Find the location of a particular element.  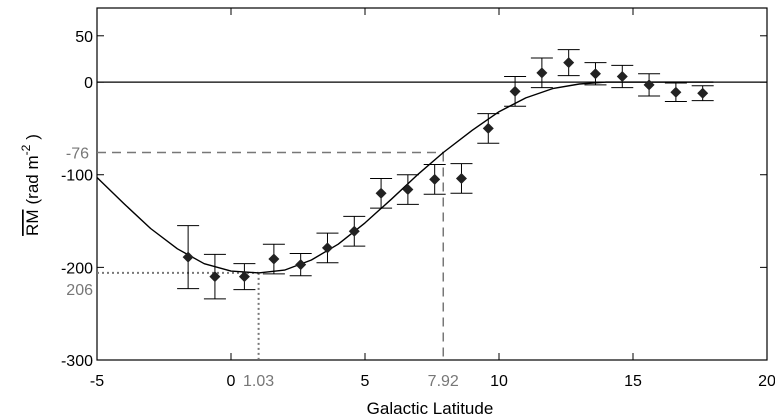

x-tick-label: 0 is located at coordinates (231, 381).